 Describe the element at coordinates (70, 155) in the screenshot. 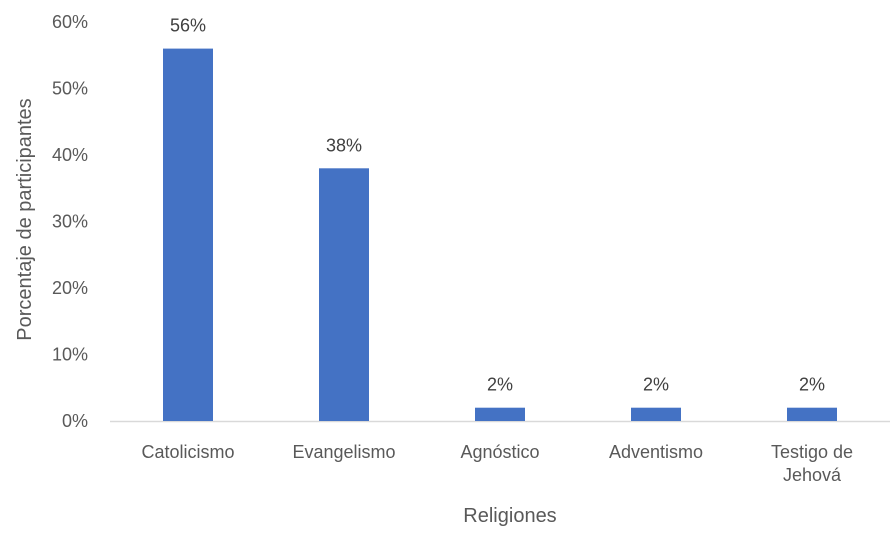

I see `y-tick-label: 40%` at that location.